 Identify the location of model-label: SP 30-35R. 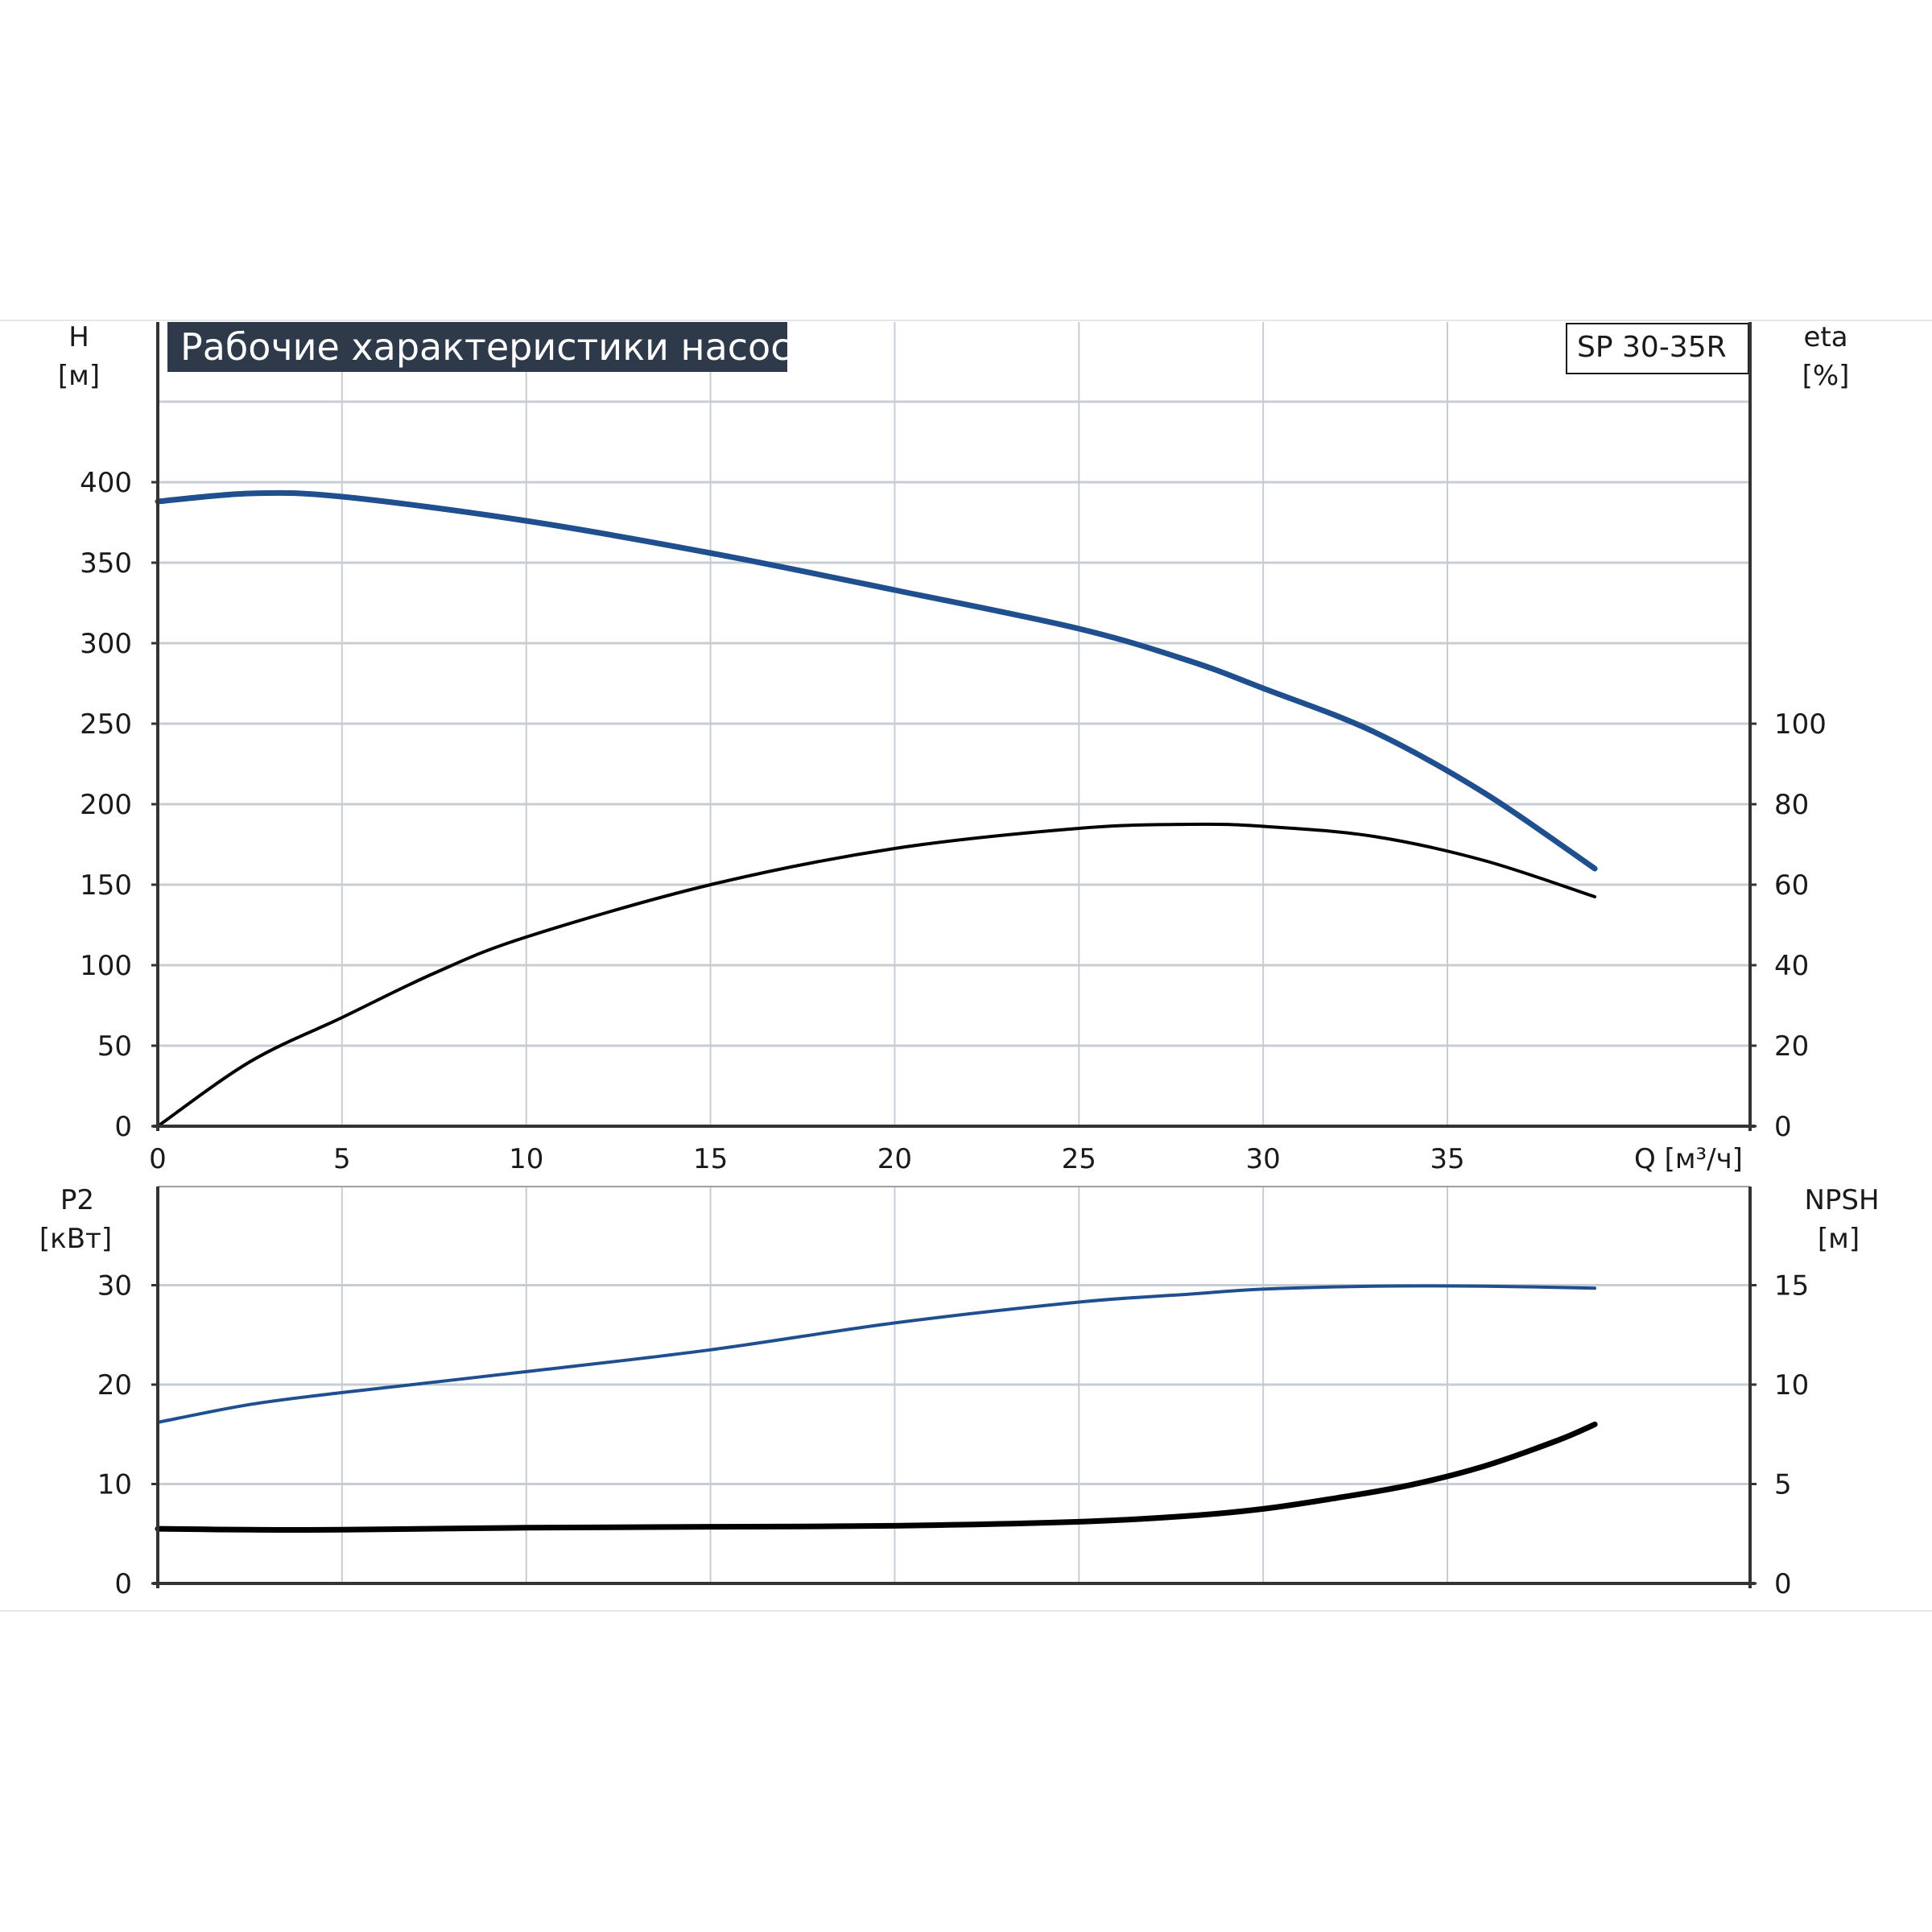
(1652, 347).